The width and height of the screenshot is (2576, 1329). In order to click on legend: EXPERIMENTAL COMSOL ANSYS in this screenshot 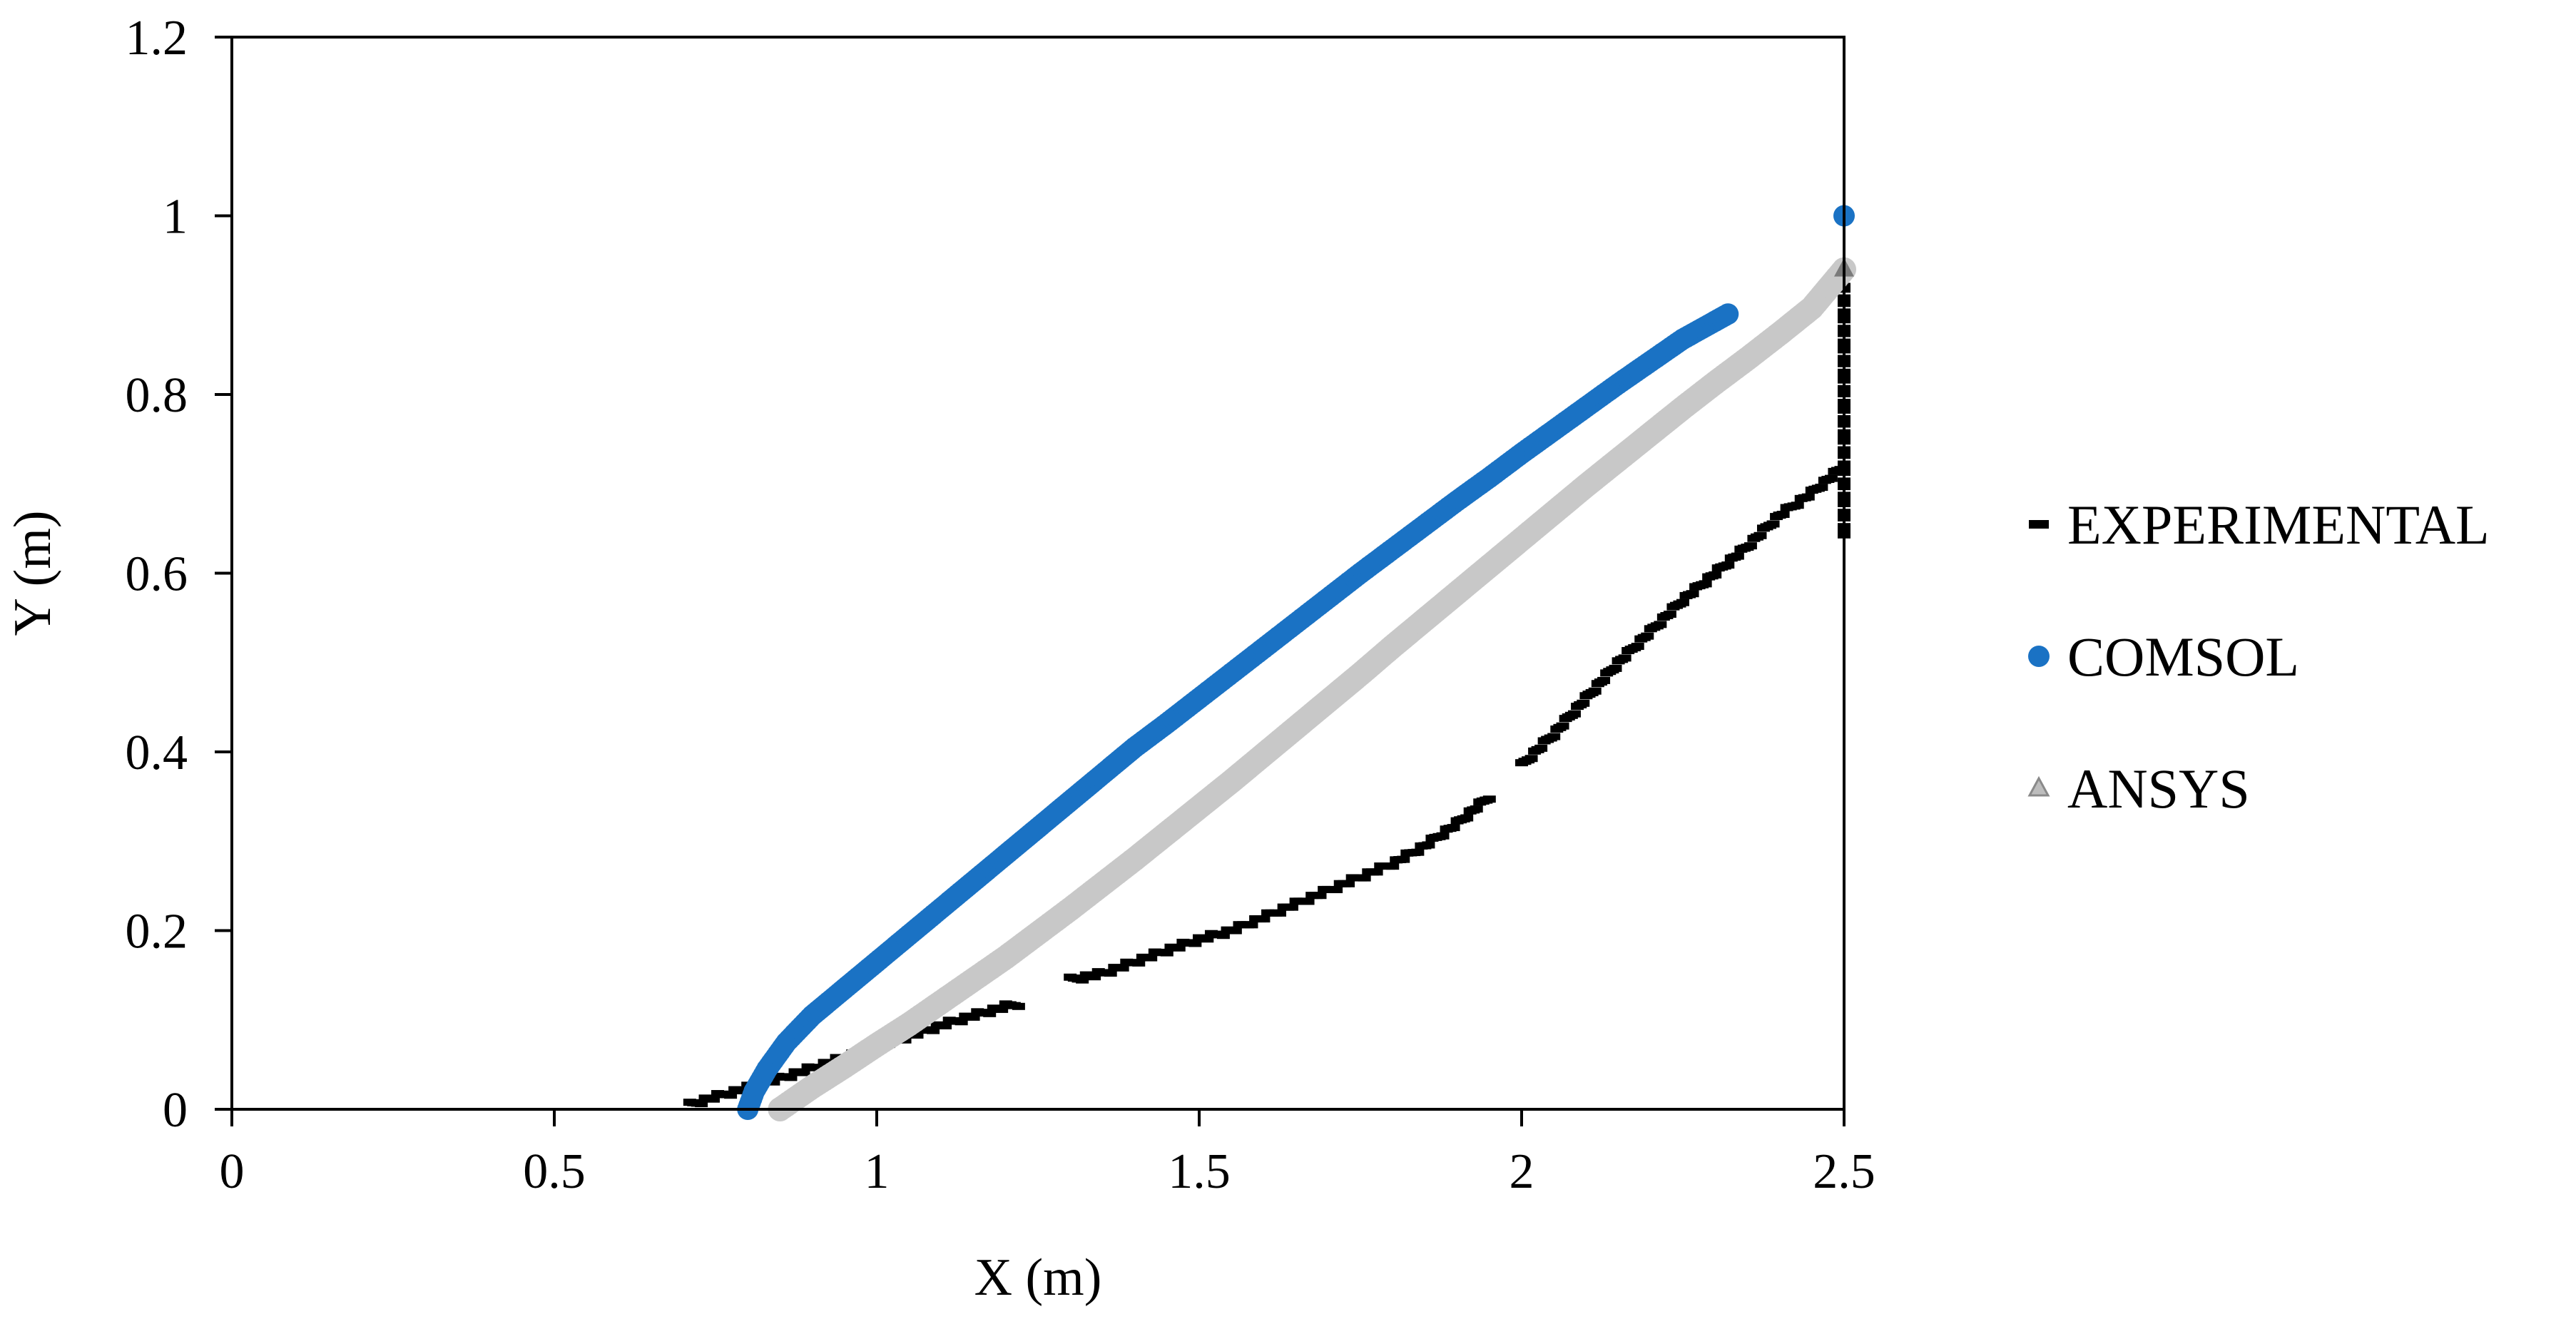, I will do `click(2258, 657)`.